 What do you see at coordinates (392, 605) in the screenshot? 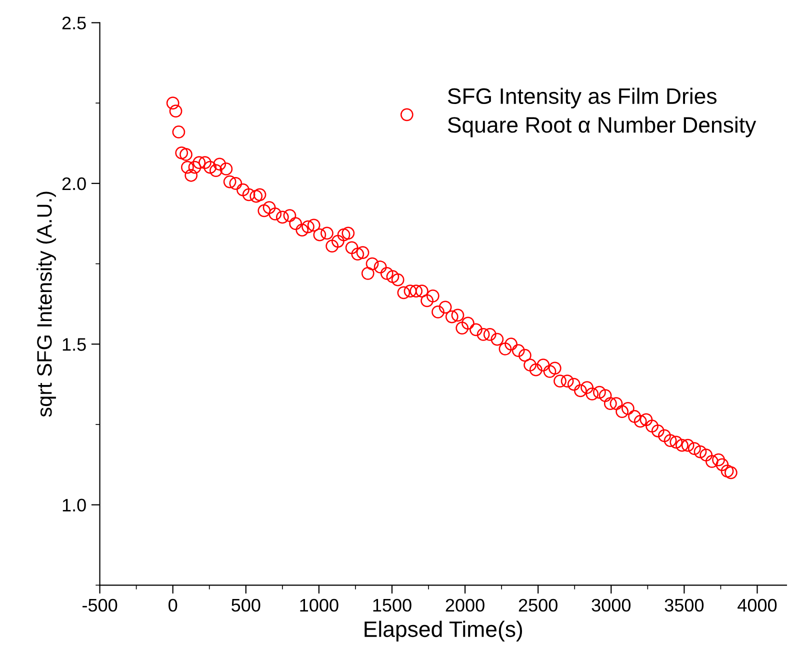
I see `x-tick-label: 1500` at bounding box center [392, 605].